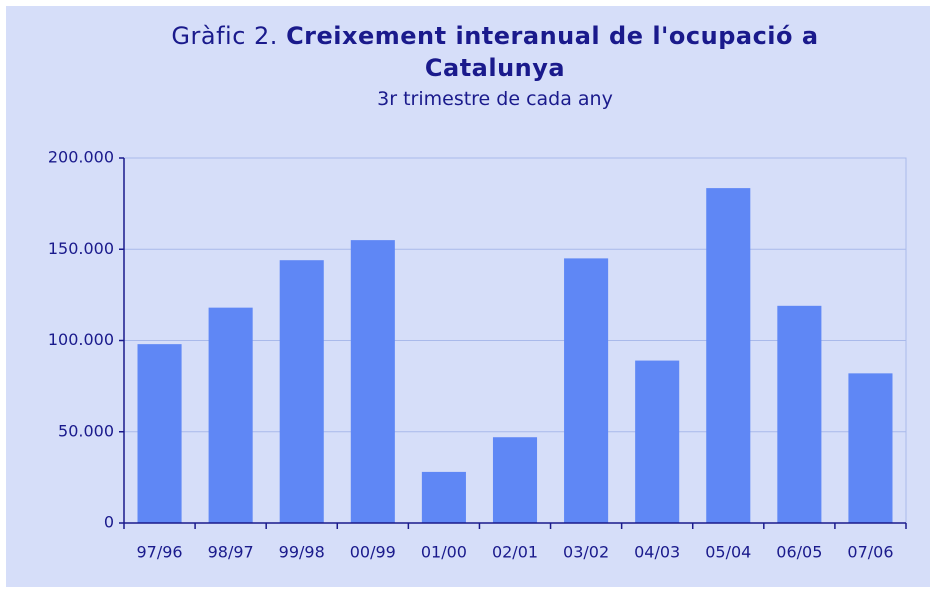 This screenshot has height=593, width=936. What do you see at coordinates (728, 552) in the screenshot?
I see `x-tick-label: 05/04` at bounding box center [728, 552].